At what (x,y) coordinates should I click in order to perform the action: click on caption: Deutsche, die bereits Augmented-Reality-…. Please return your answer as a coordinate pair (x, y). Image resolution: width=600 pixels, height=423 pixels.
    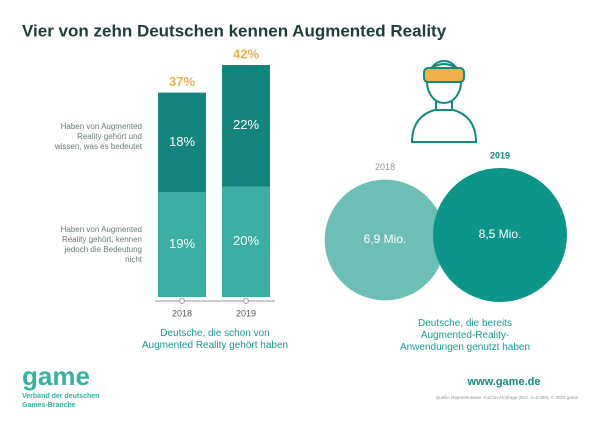
    Looking at the image, I should click on (465, 335).